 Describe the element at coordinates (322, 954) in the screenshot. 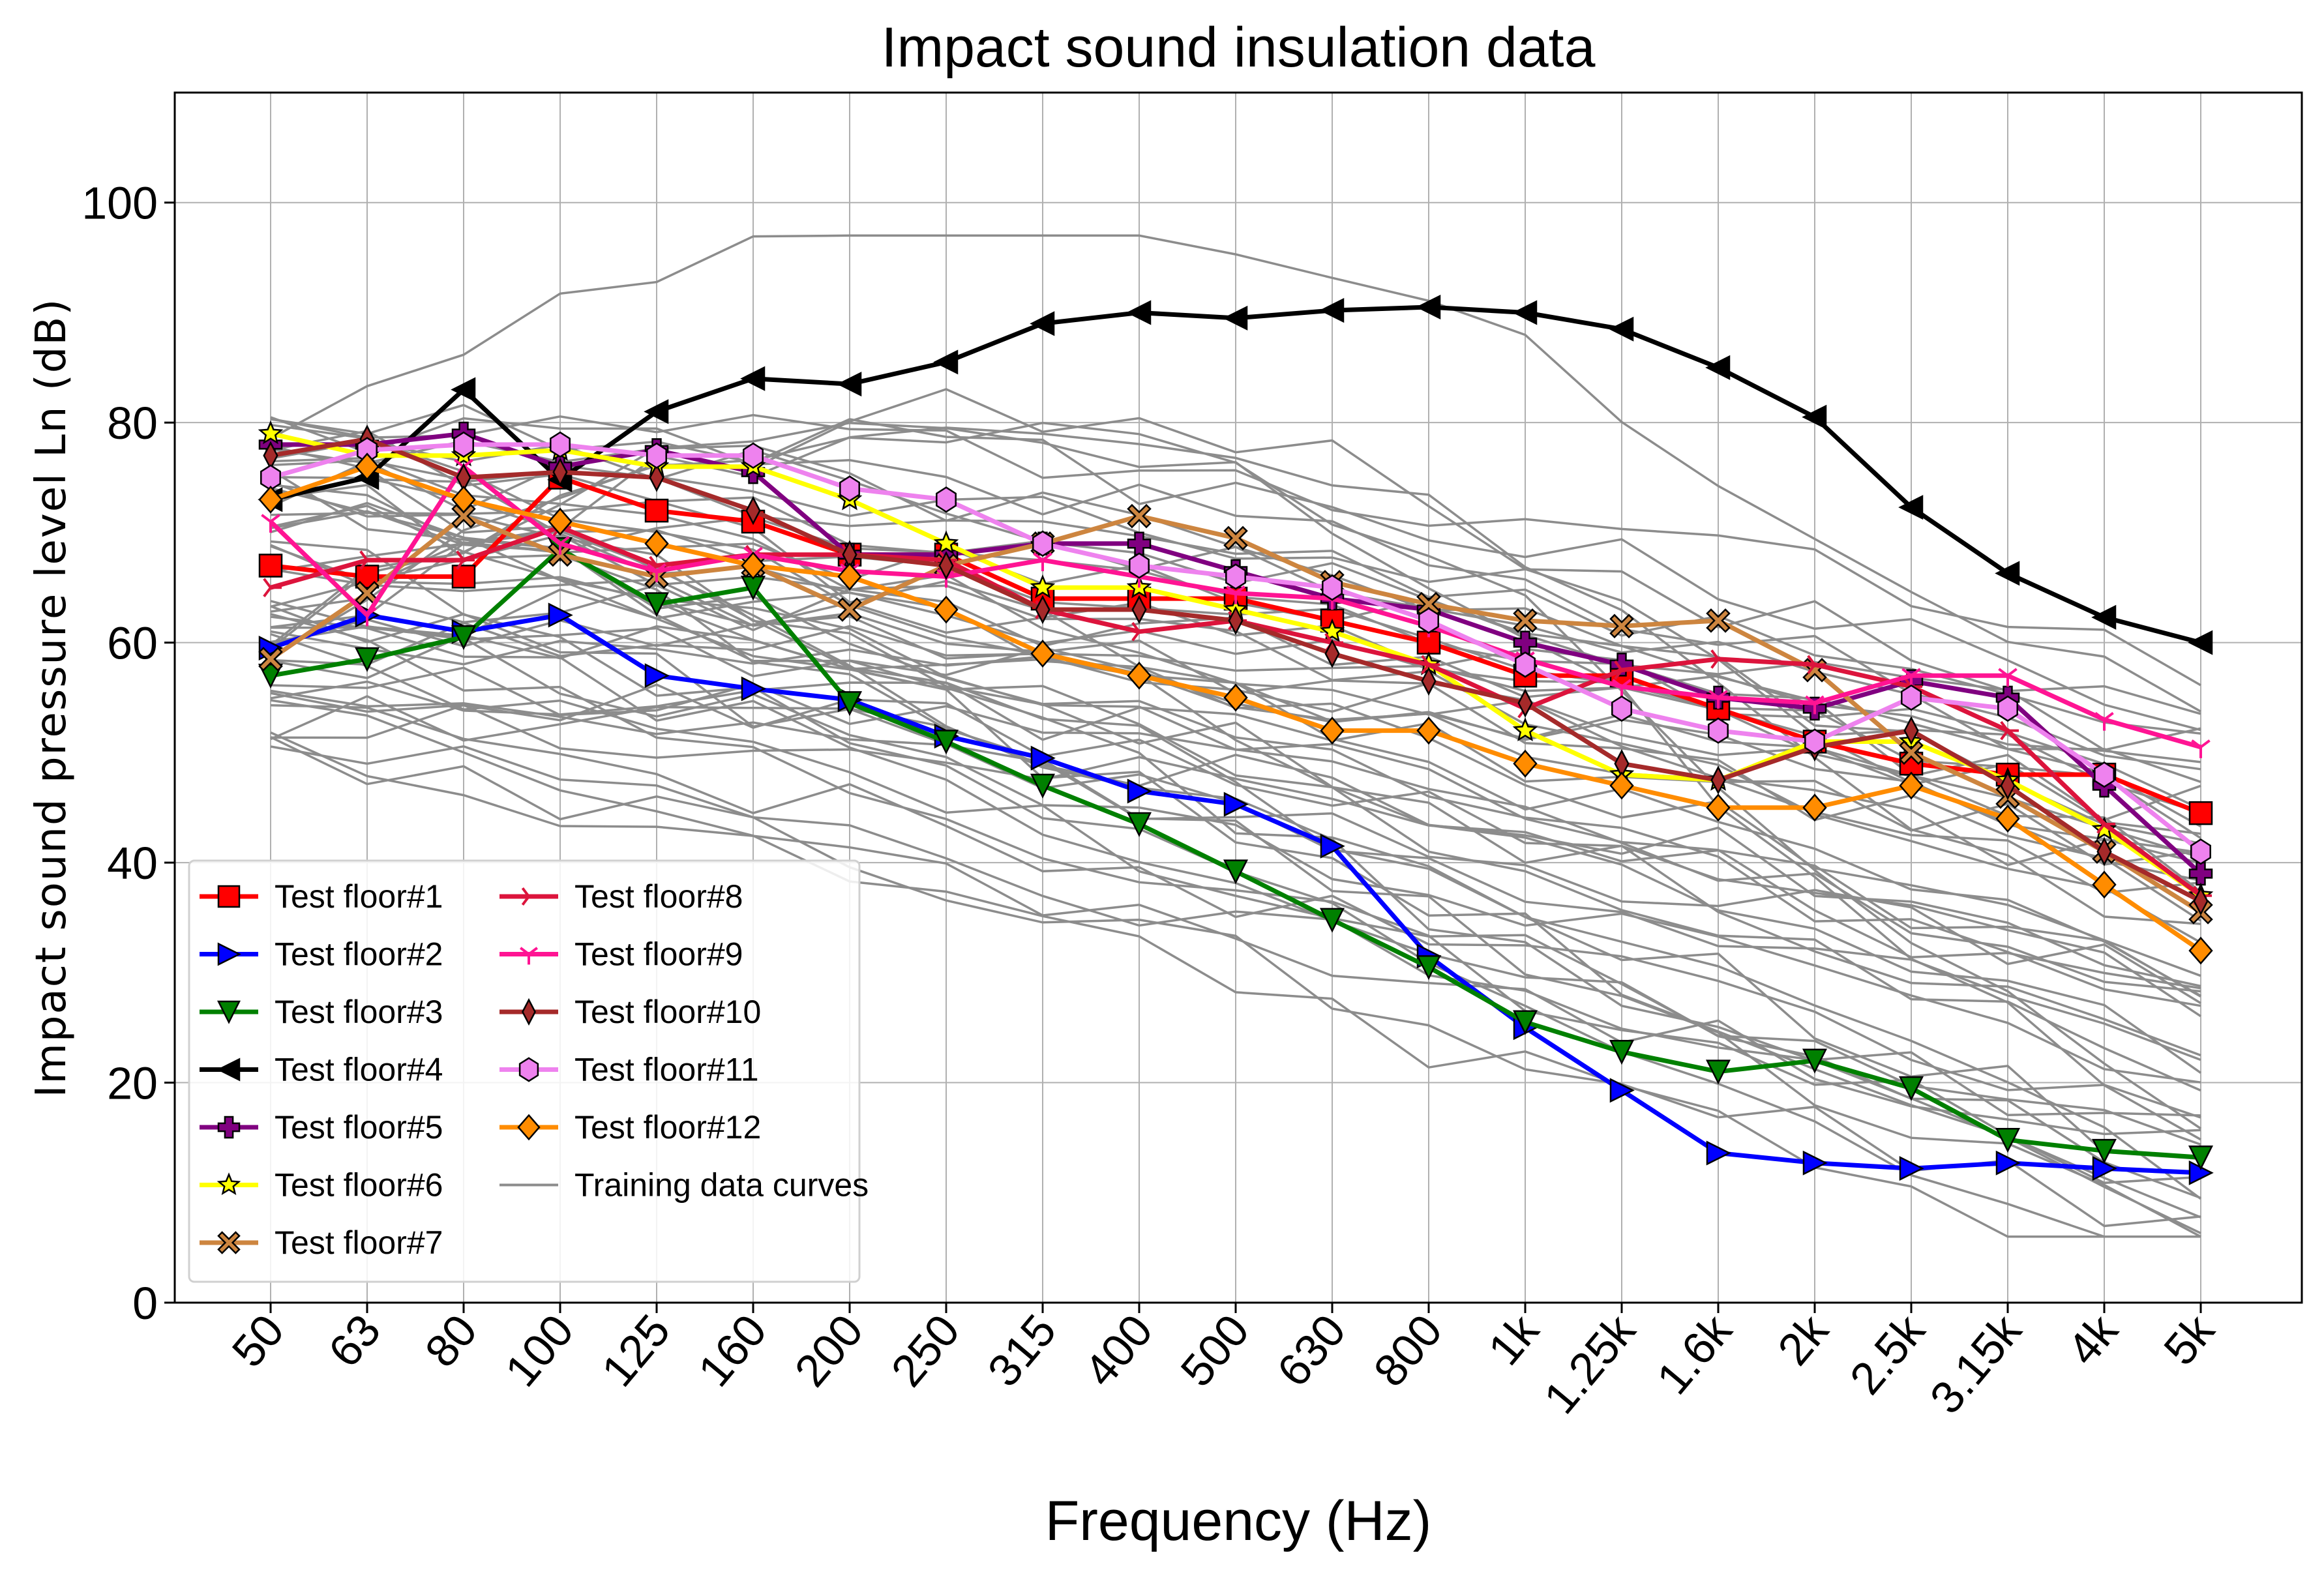

I see `legend-item: Test floor#2` at that location.